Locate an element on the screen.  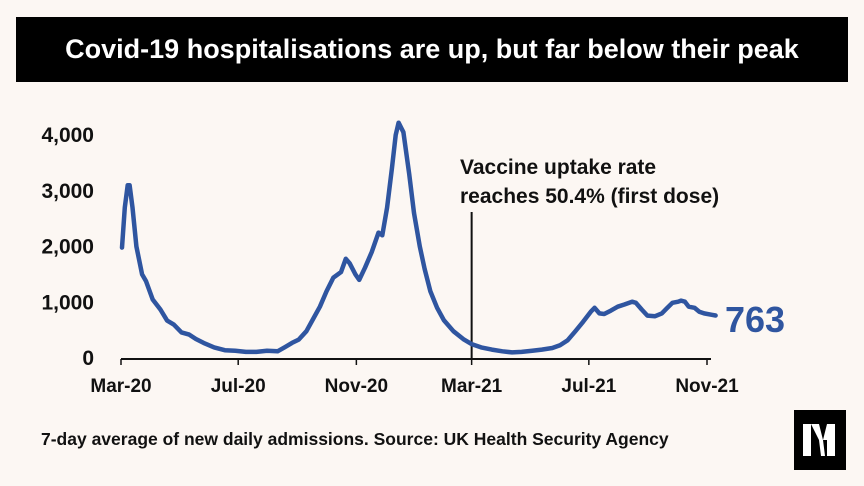
y-tick-label: 0 is located at coordinates (88, 358).